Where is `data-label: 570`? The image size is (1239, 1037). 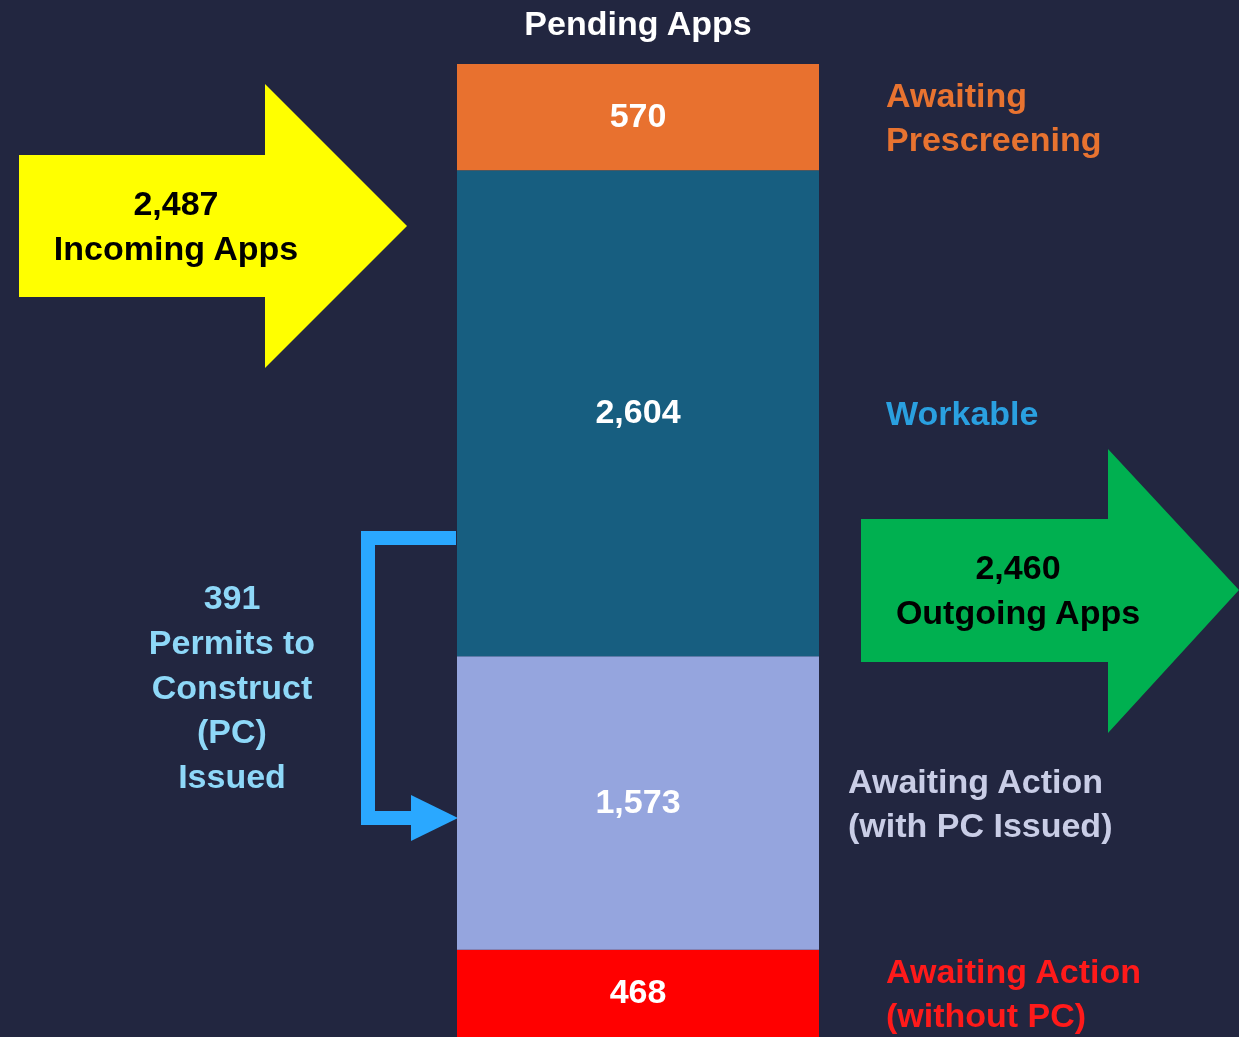 data-label: 570 is located at coordinates (638, 115).